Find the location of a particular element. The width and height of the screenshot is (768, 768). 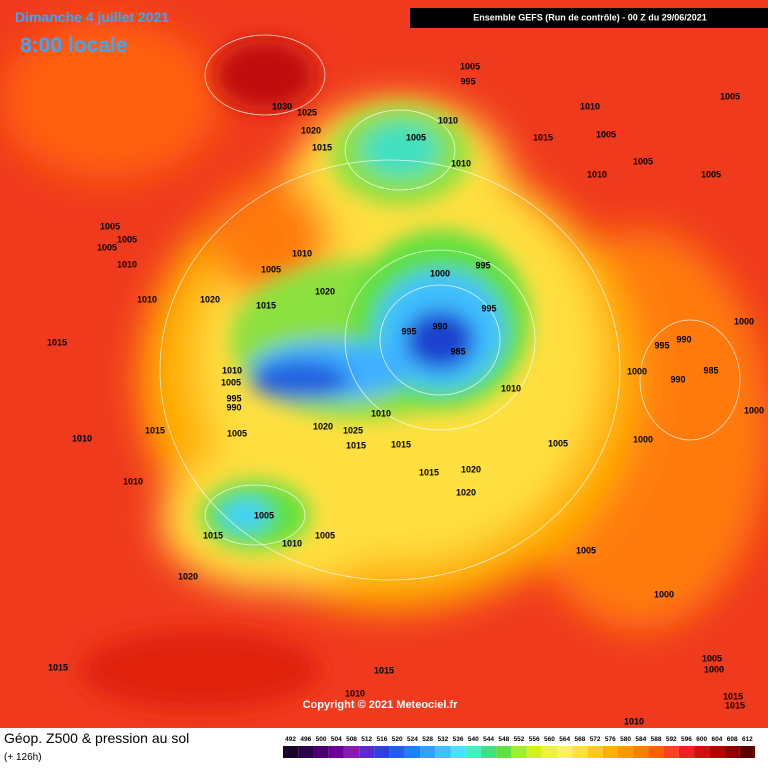

scale-tick-label: 584 is located at coordinates (640, 739).